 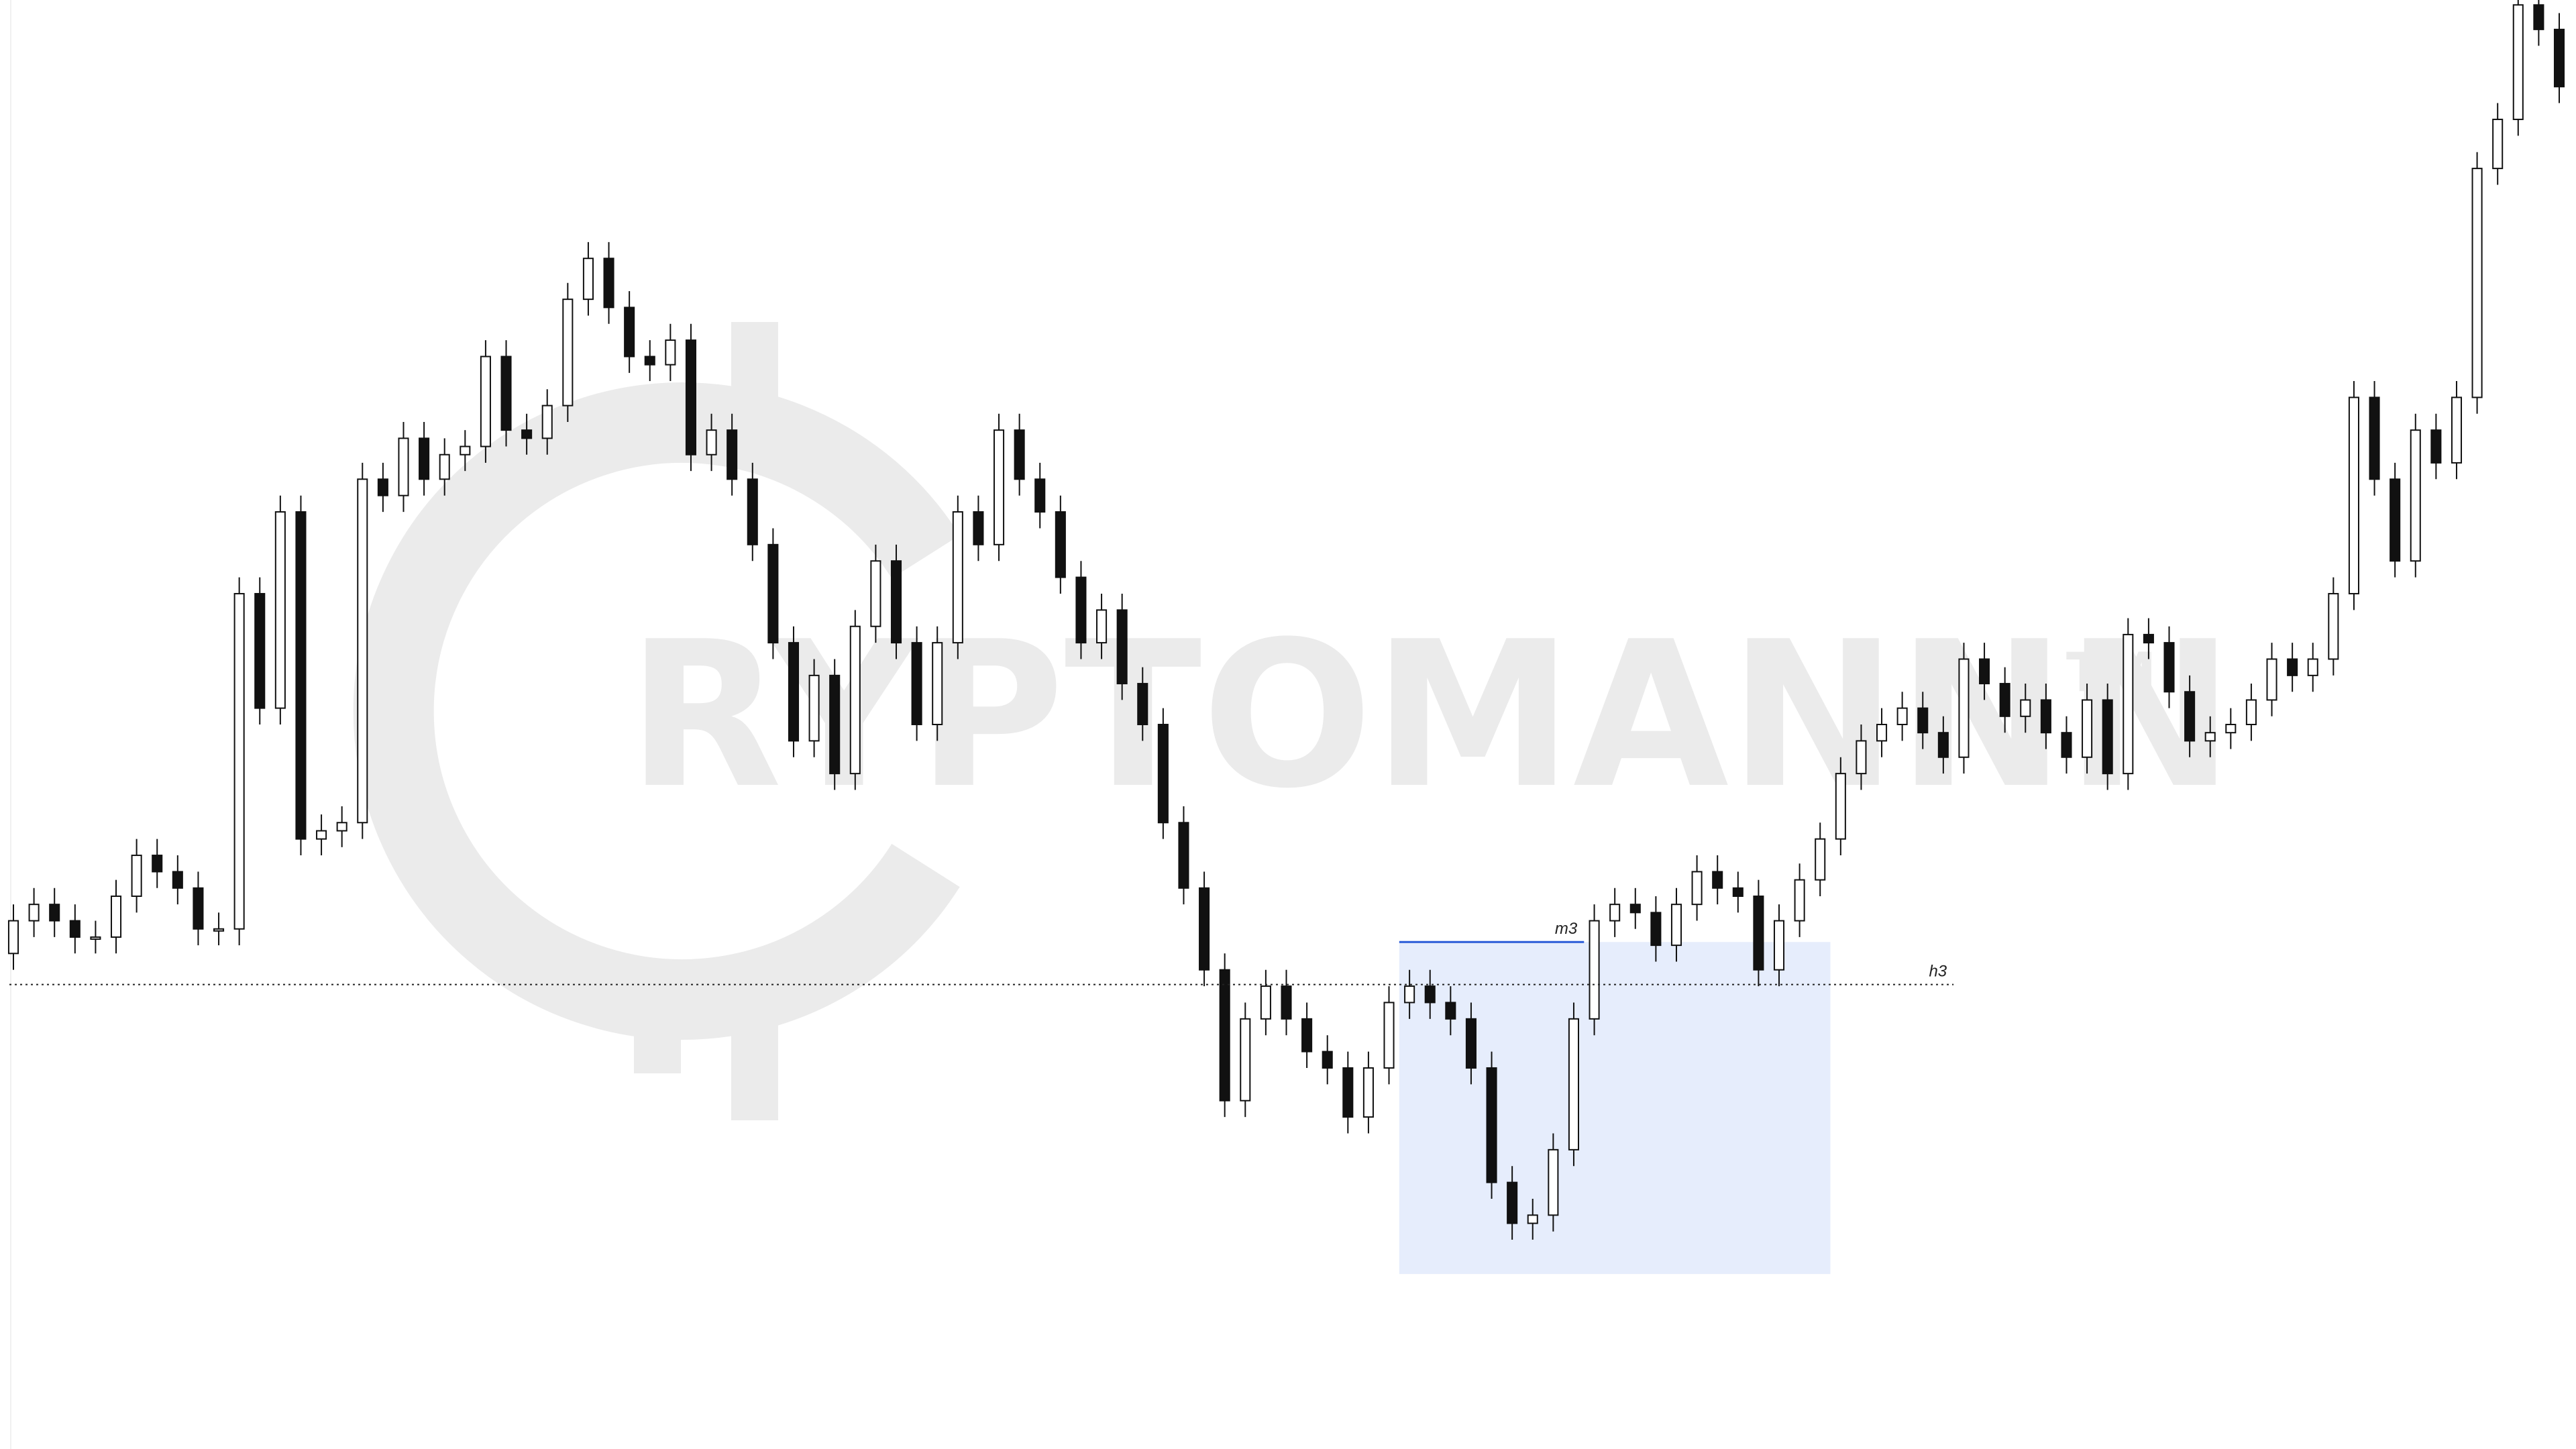 I want to click on zone, so click(x=1615, y=1108).